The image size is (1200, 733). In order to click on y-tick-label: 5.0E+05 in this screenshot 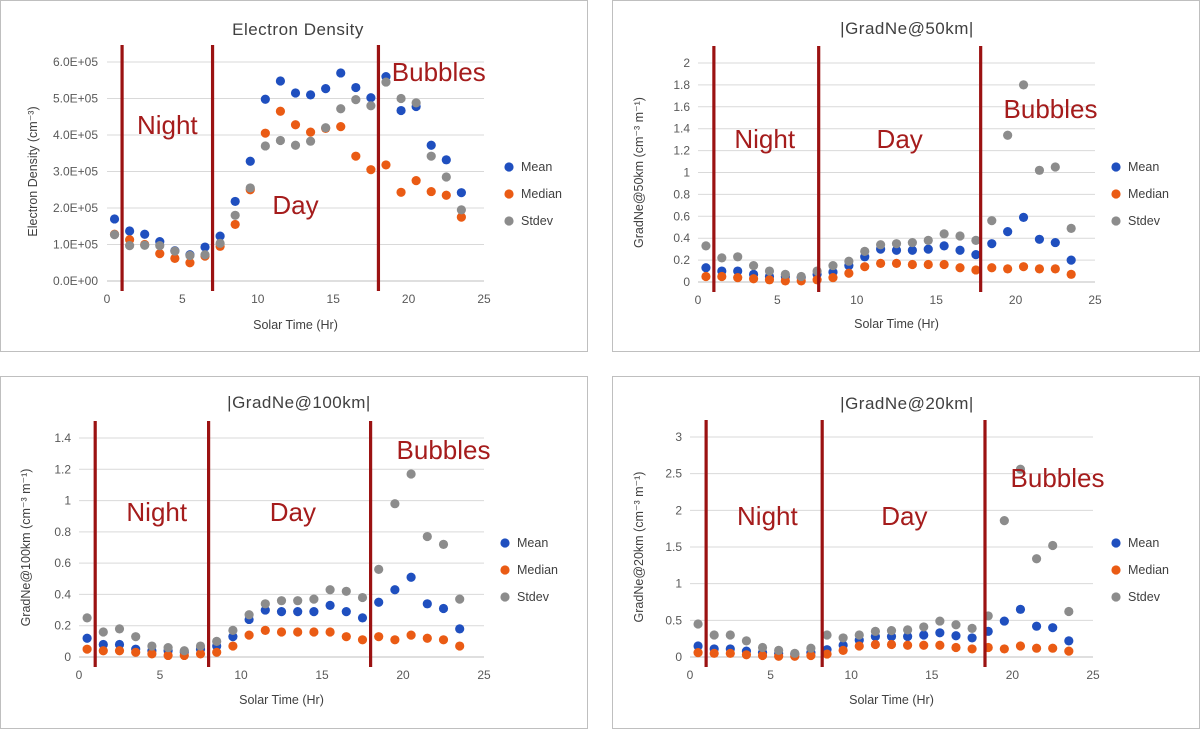, I will do `click(75, 99)`.